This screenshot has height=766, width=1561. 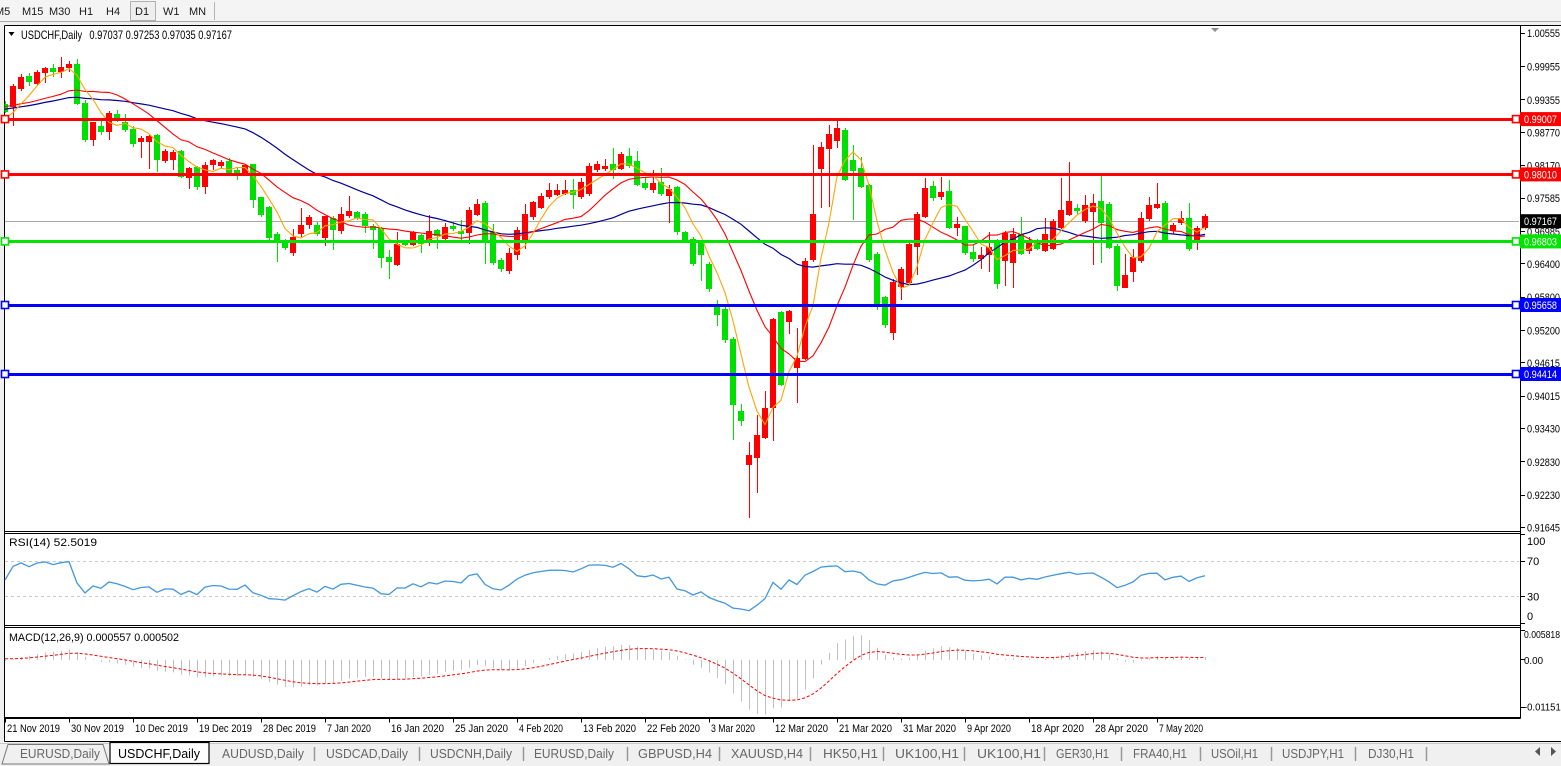 What do you see at coordinates (32, 12) in the screenshot?
I see `svg-text: M15` at bounding box center [32, 12].